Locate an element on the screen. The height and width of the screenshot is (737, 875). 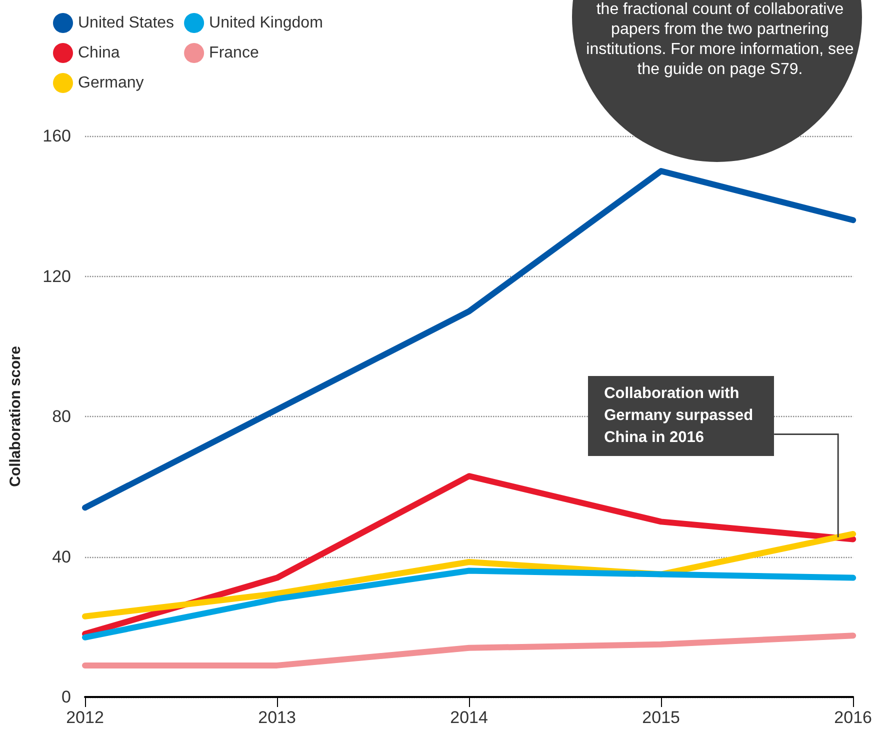
x-tick-label: 2013 is located at coordinates (277, 717).